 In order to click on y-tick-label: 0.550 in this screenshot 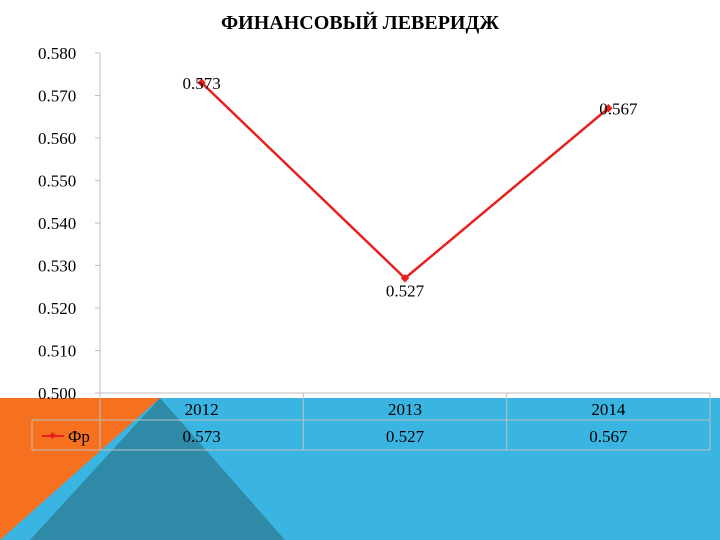, I will do `click(57, 181)`.